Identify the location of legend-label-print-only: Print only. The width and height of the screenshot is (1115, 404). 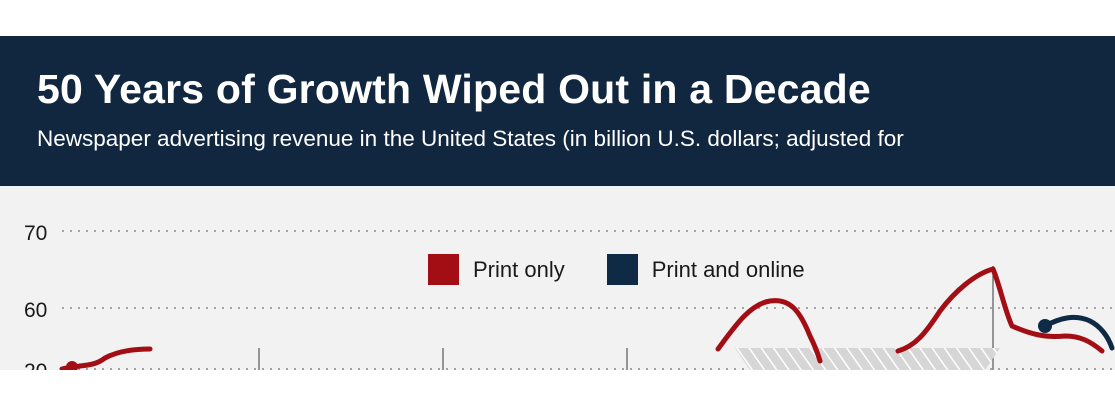
(519, 269).